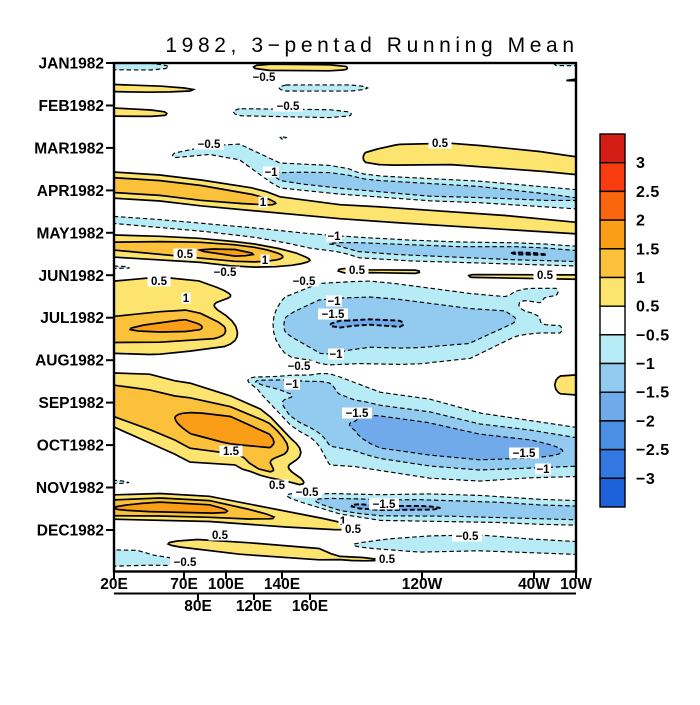 The image size is (700, 705). I want to click on svg-text: 3, so click(640, 163).